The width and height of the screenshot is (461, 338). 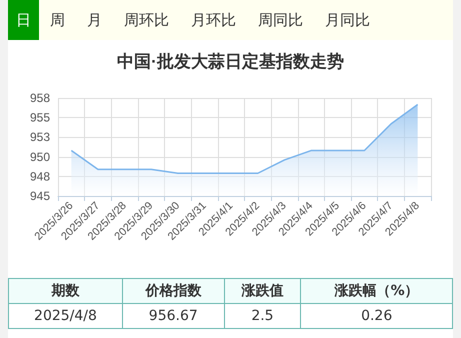 I want to click on y-tick-label: 950, so click(x=40, y=157).